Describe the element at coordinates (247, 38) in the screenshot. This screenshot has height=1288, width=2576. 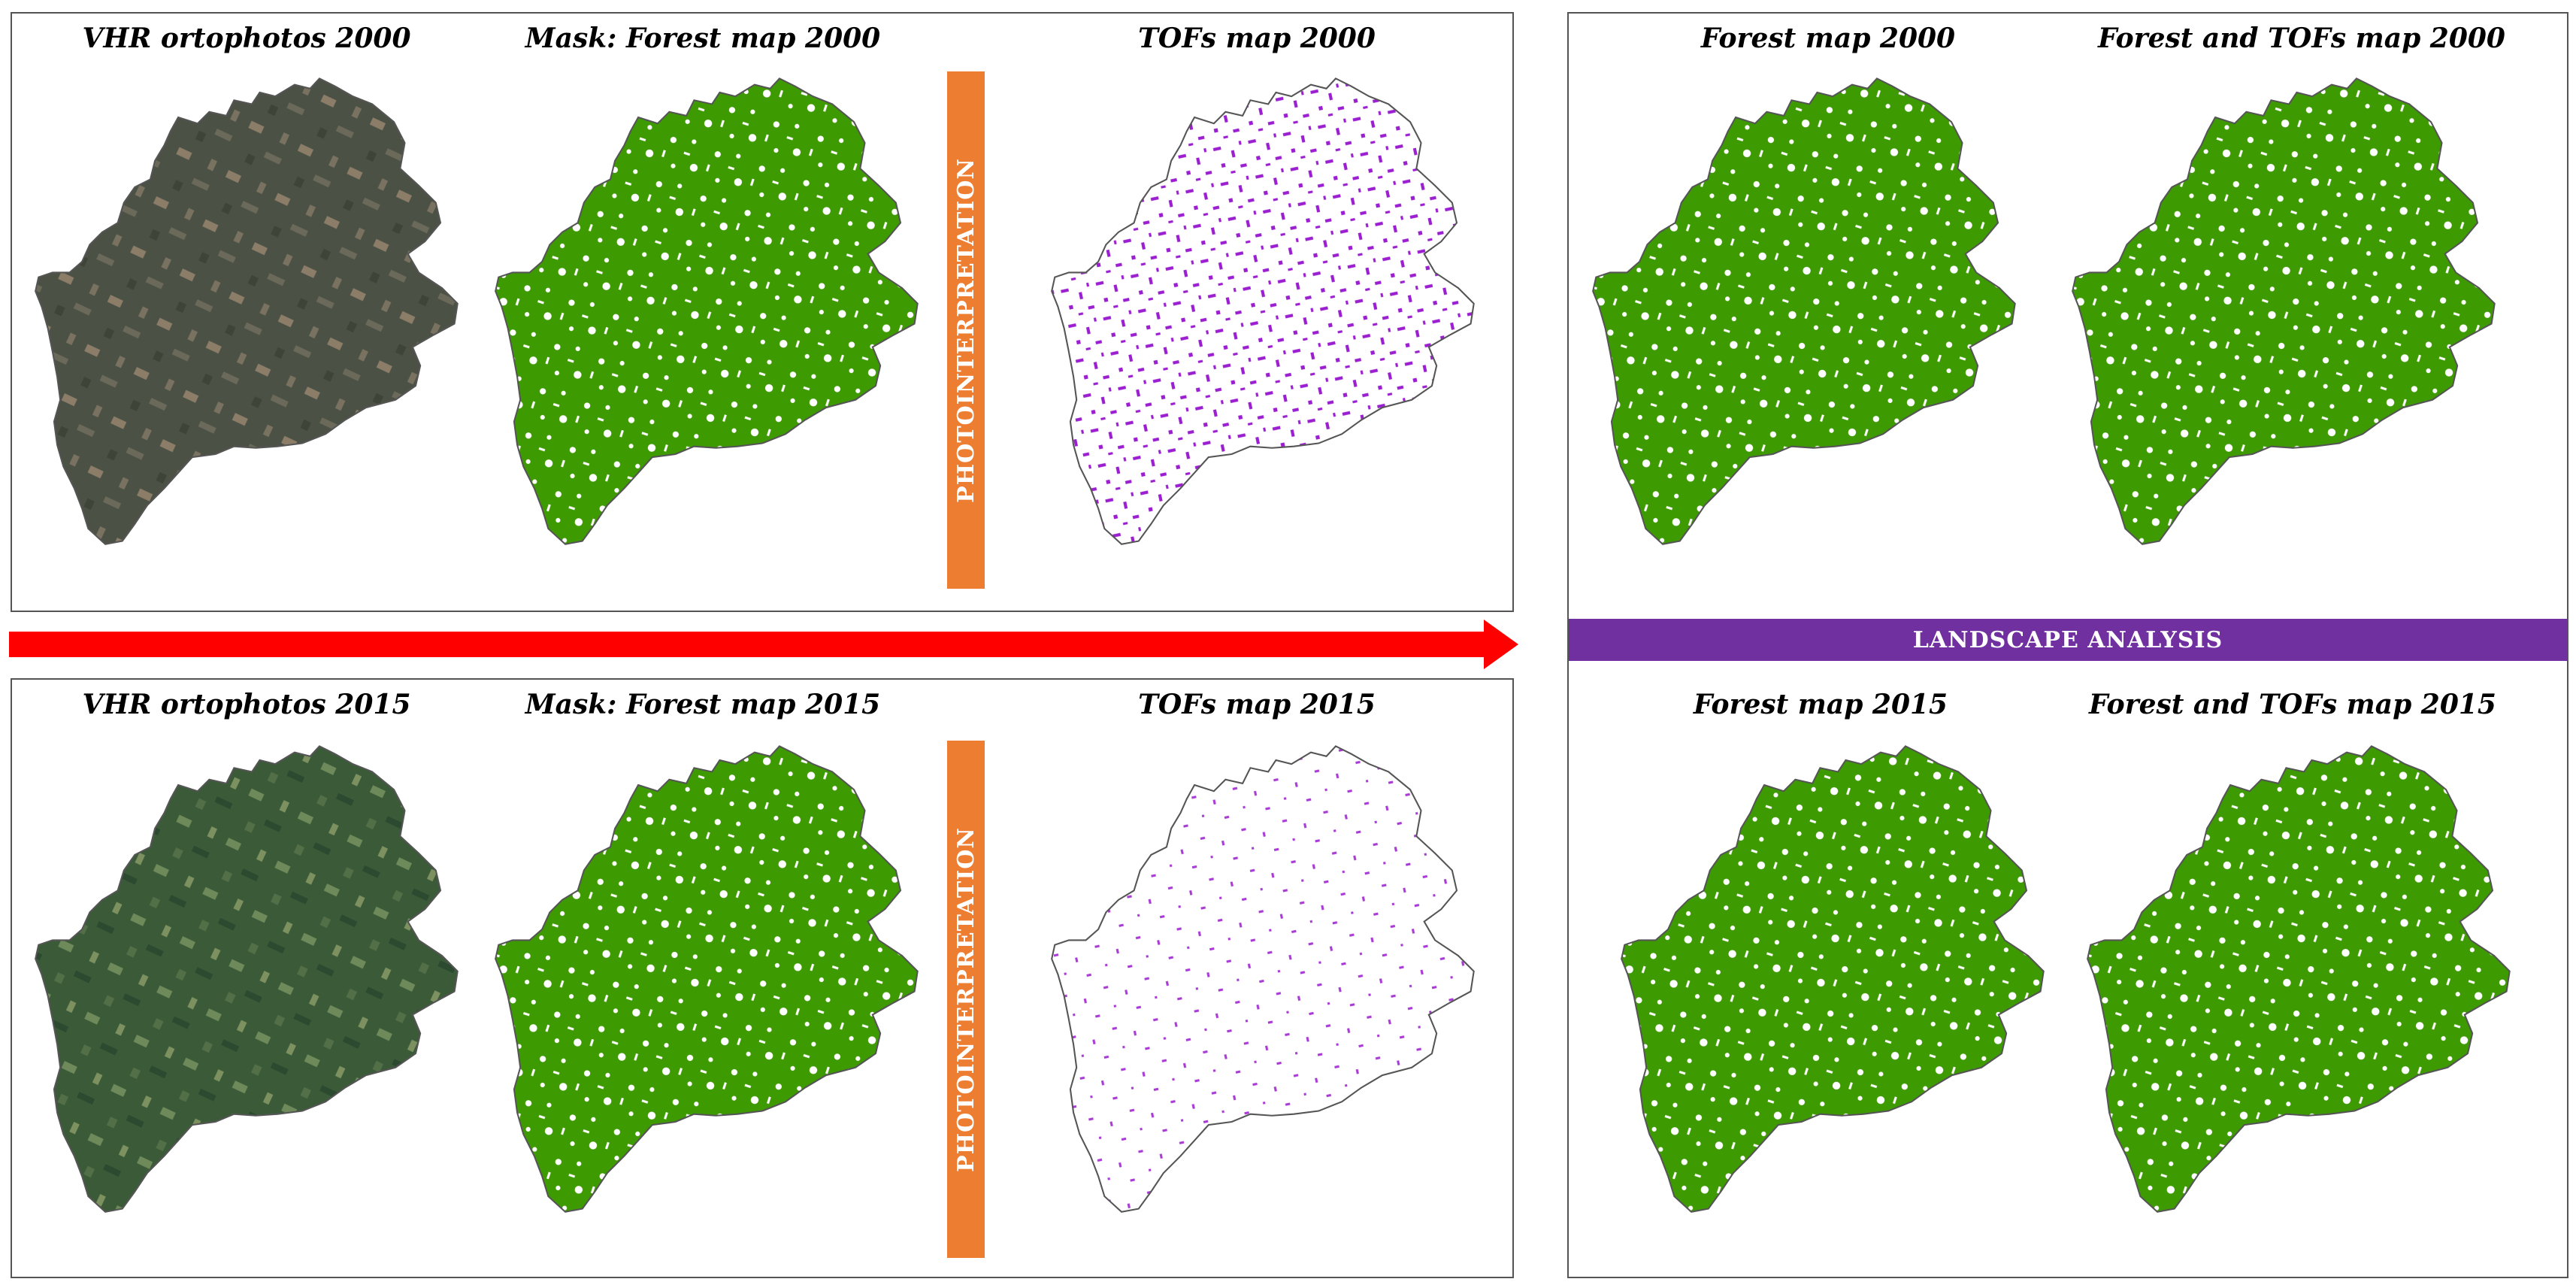
I see `ortho-2000-title: VHR ortophotos 2000` at that location.